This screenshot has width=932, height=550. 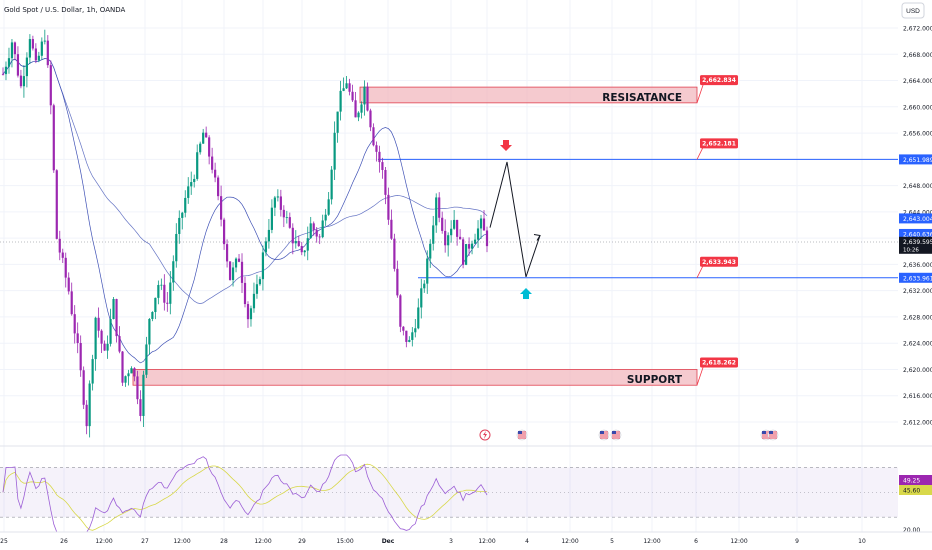 What do you see at coordinates (917, 29) in the screenshot?
I see `price-tick-label: 2,672.000` at bounding box center [917, 29].